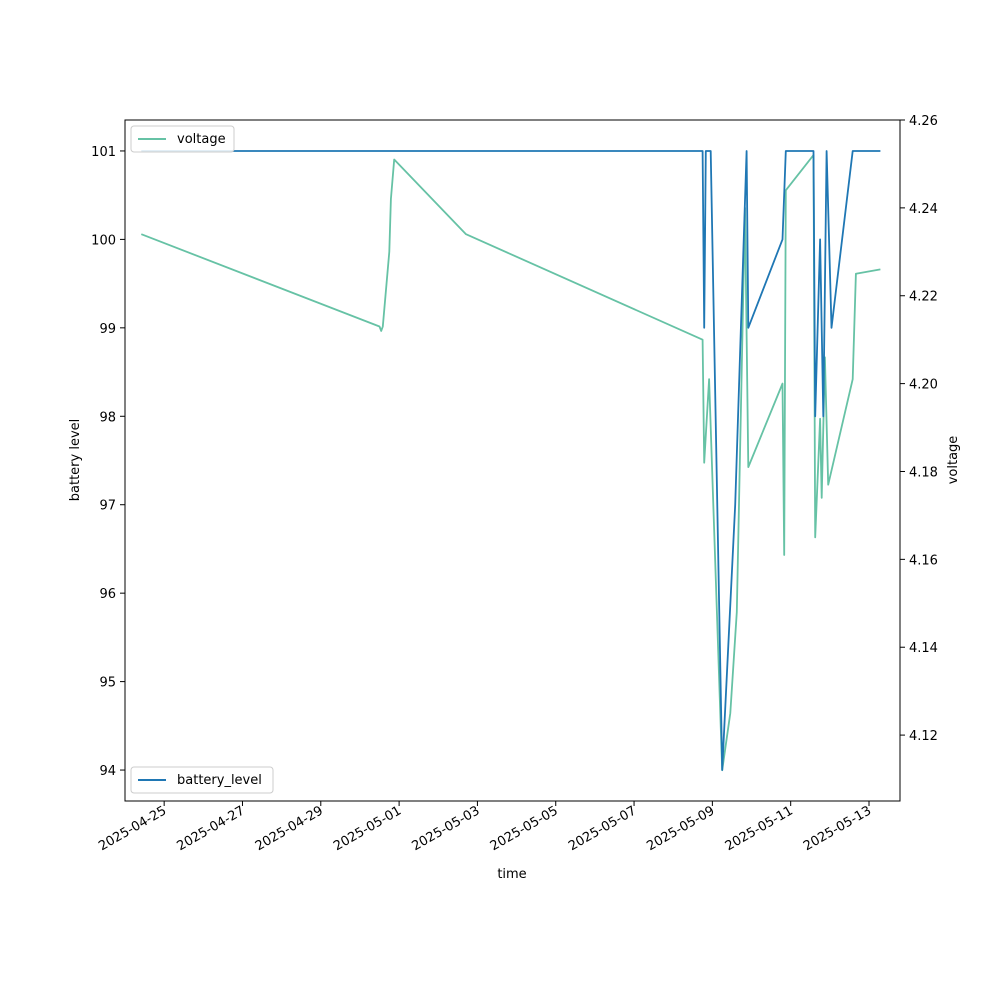  Describe the element at coordinates (445, 828) in the screenshot. I see `x-tick-label: 2025-05-03` at that location.